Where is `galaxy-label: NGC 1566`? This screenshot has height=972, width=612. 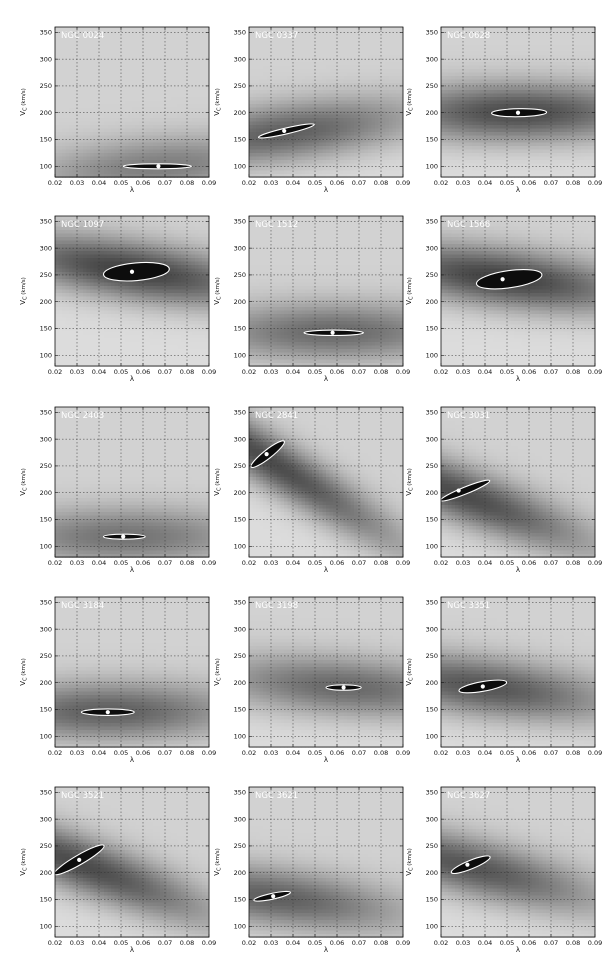
galaxy-label: NGC 1566 is located at coordinates (468, 225).